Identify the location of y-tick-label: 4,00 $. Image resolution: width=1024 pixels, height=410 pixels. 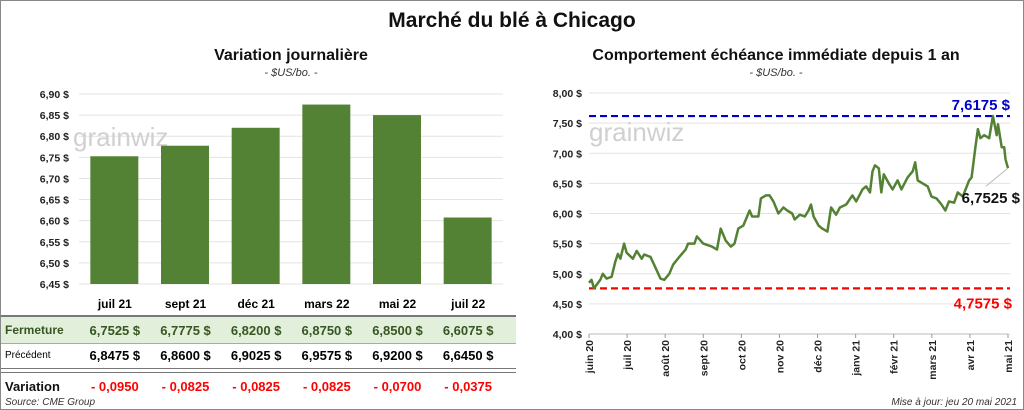
(567, 335).